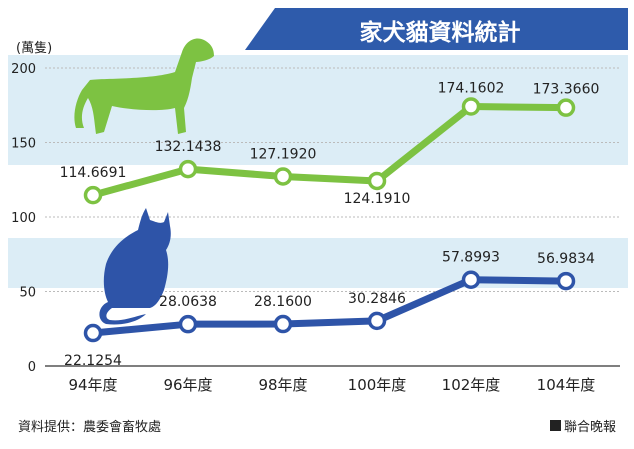  I want to click on title-banner, so click(436, 29).